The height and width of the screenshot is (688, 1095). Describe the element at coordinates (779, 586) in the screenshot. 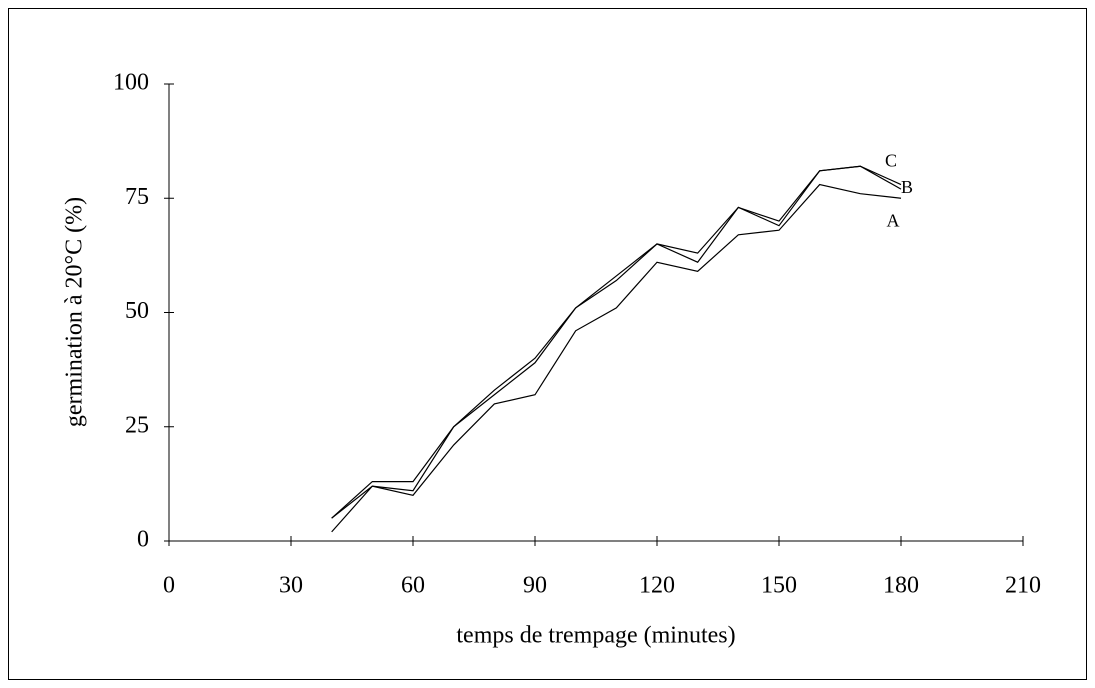

I see `x-tick-label: 150` at that location.